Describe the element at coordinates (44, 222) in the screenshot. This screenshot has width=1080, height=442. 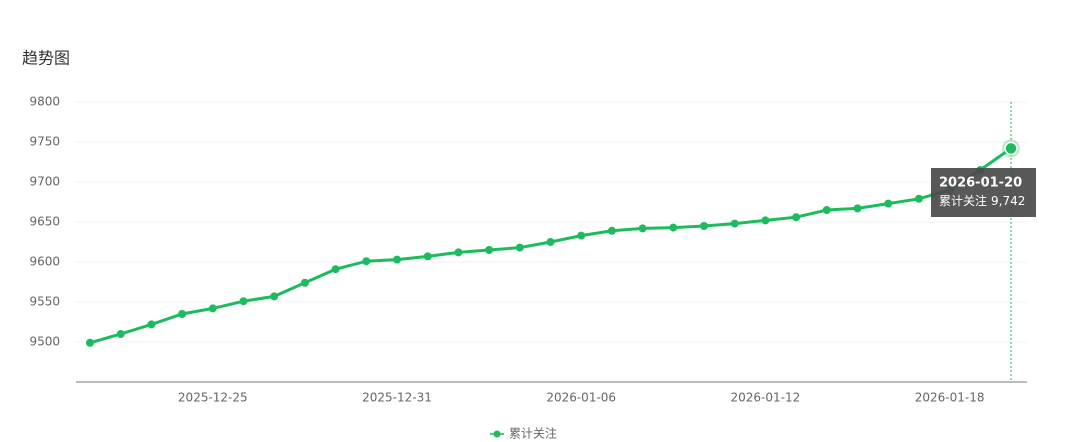
I see `y-tick-label: 9650` at that location.